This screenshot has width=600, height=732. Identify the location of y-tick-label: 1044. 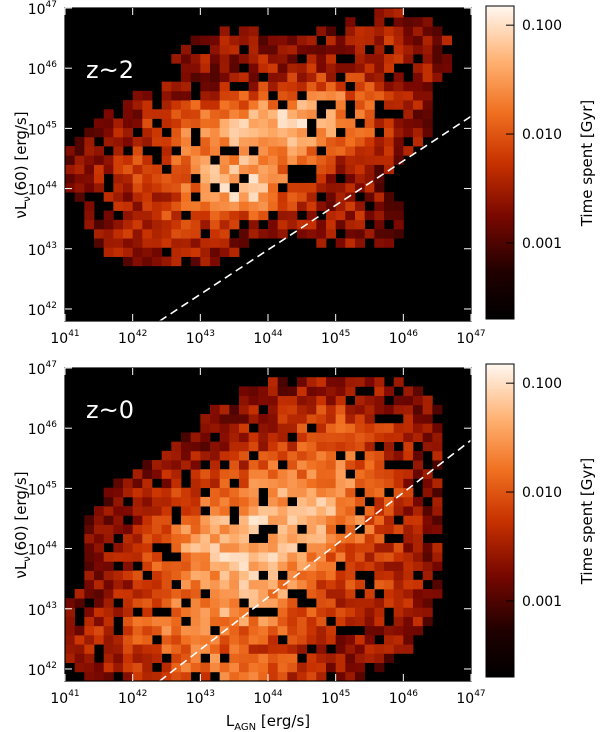
(43, 190).